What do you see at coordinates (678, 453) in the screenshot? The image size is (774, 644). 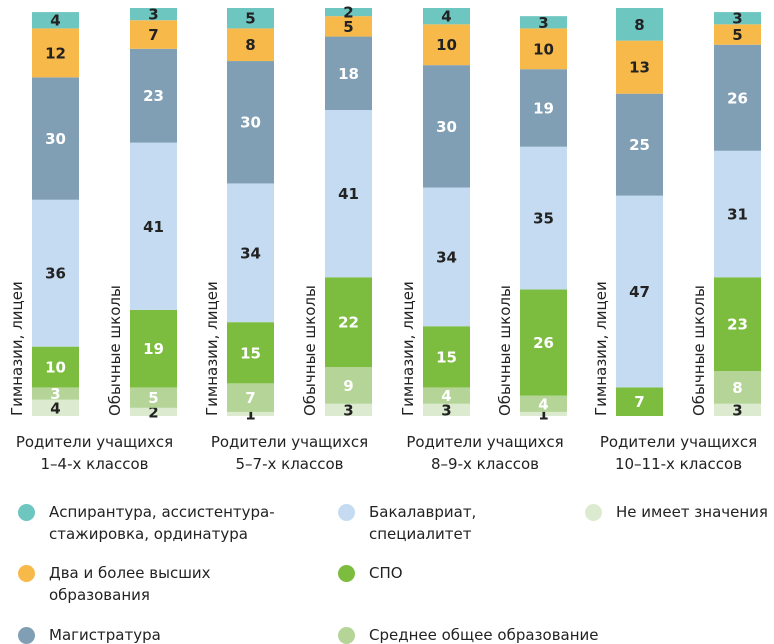 I see `group-label: Родители учащихся 10–11-х классов` at bounding box center [678, 453].